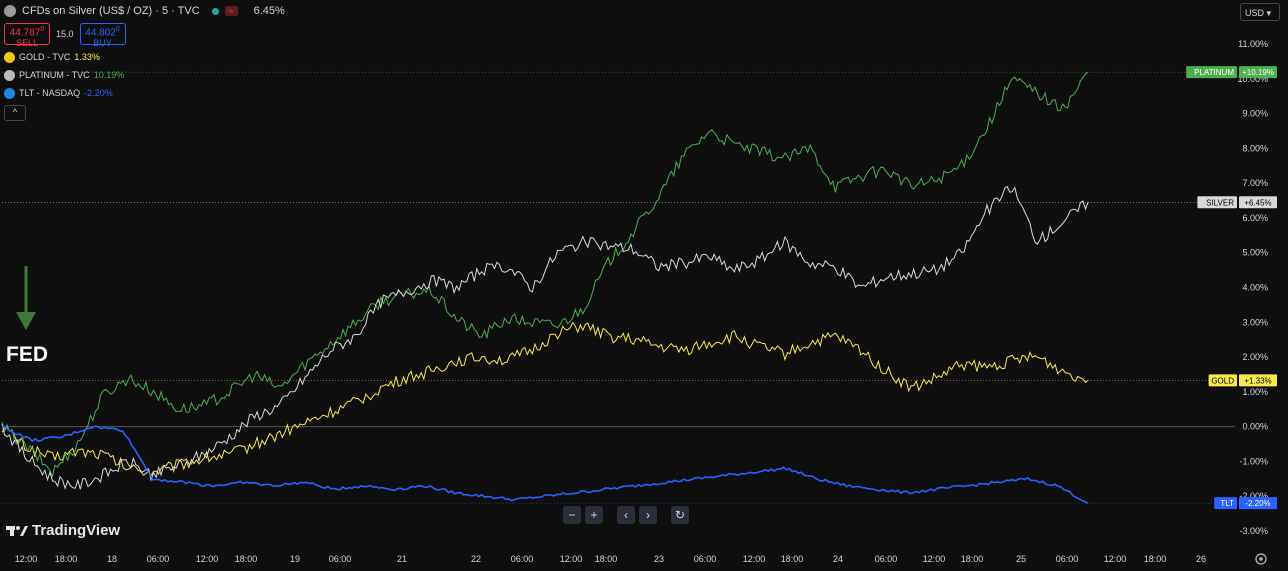 This screenshot has height=571, width=1288. Describe the element at coordinates (111, 11) in the screenshot. I see `symbol-title: CFDs on Silver (US$ / OZ) · 5 · TVC` at that location.